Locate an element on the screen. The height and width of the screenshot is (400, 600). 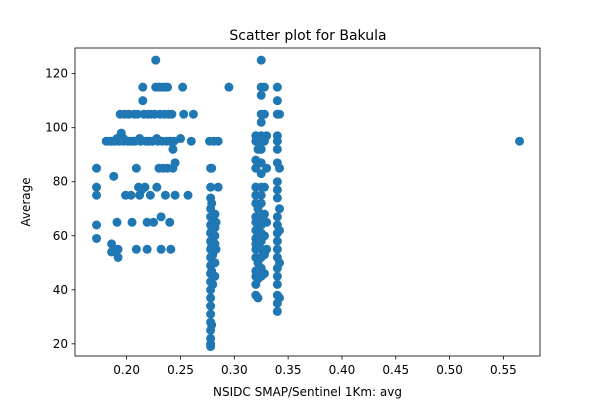
x-tick-label: 0.30 is located at coordinates (234, 370).